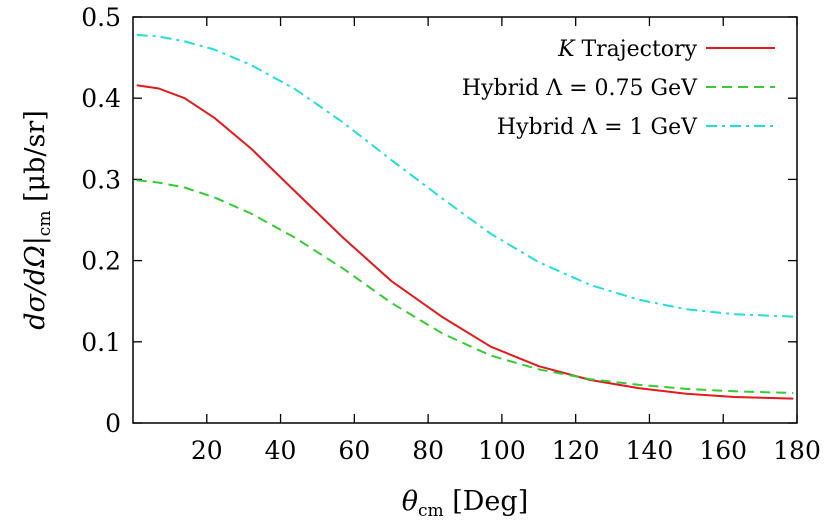 This screenshot has width=827, height=529. What do you see at coordinates (281, 450) in the screenshot?
I see `x-tick-label: 40` at bounding box center [281, 450].